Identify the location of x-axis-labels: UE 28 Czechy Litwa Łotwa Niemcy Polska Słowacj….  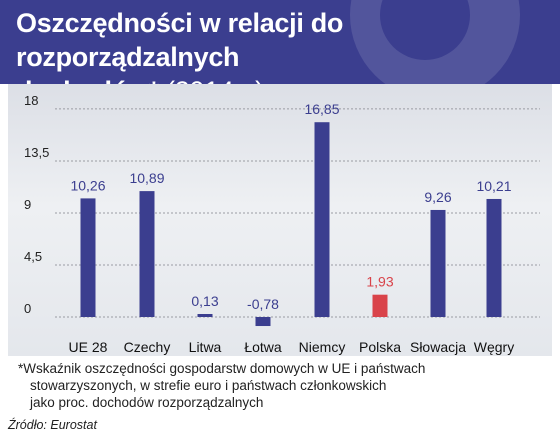
(292, 347).